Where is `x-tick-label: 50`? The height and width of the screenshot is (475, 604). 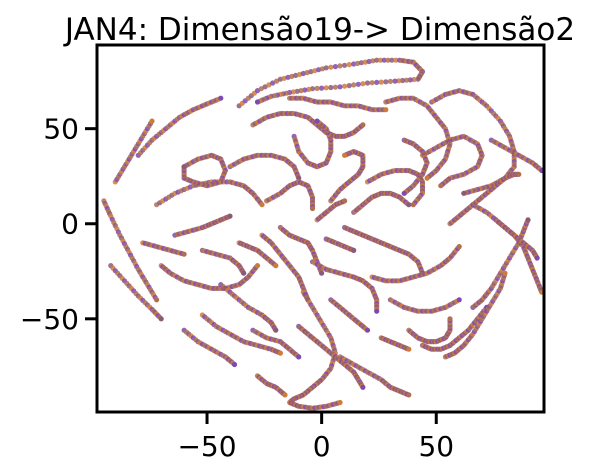 x-tick-label: 50 is located at coordinates (436, 446).